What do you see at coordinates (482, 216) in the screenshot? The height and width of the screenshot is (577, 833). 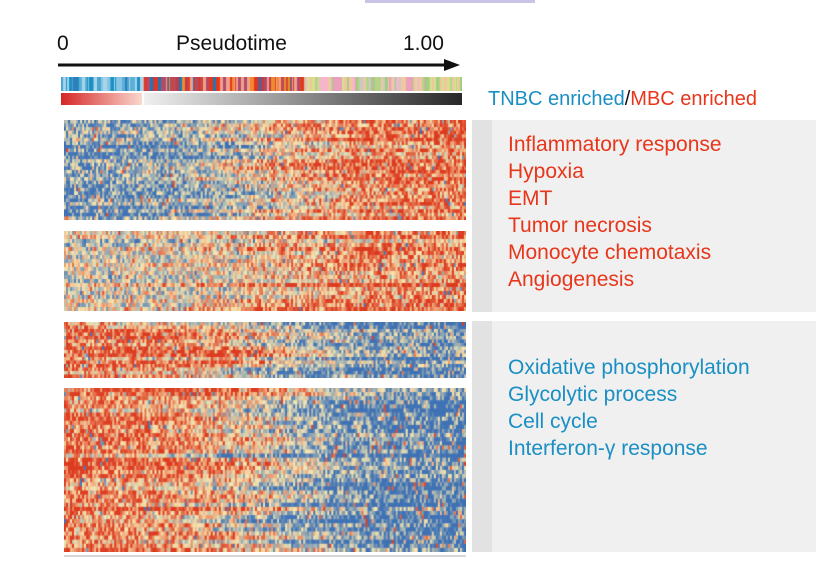 I see `mbc-gutter` at bounding box center [482, 216].